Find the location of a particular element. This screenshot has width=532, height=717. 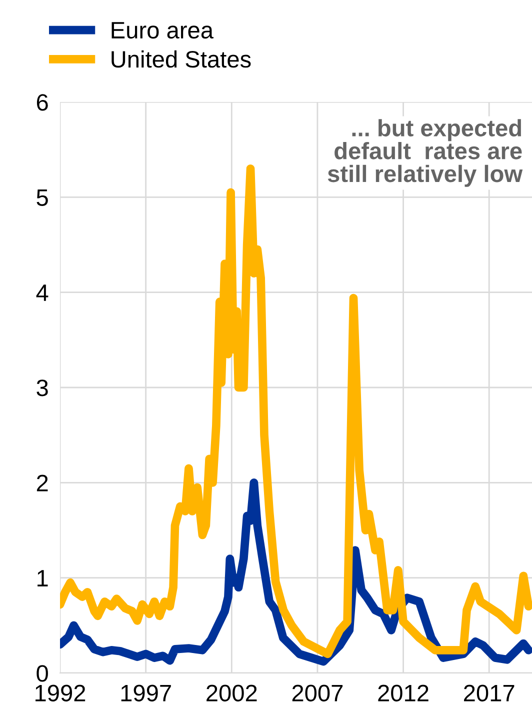

y-tick-label: 4 is located at coordinates (42, 292).